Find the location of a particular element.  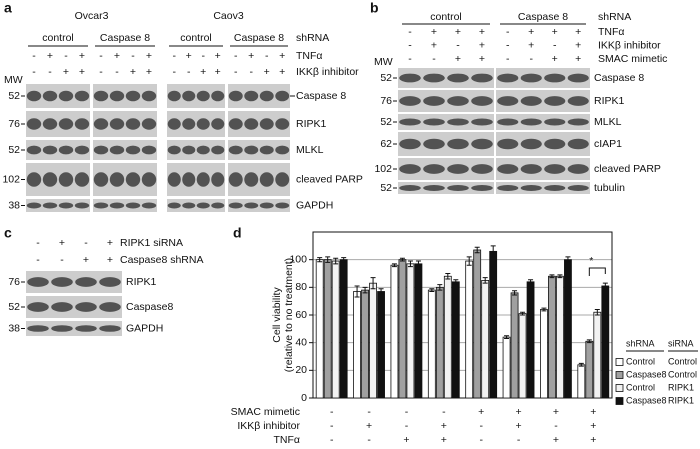

legend-swatch is located at coordinates (619, 375).